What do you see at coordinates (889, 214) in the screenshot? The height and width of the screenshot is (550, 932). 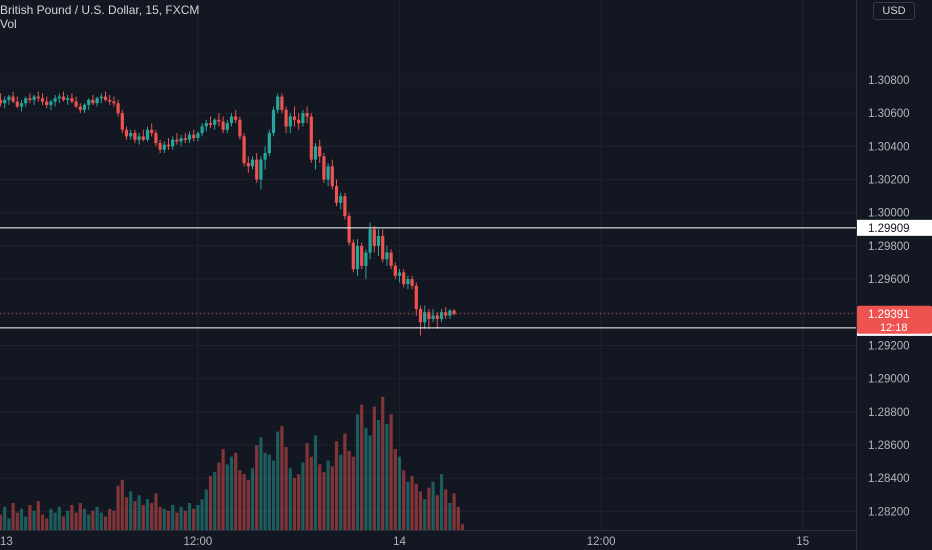 I see `price-tick-label: 1.30000` at bounding box center [889, 214].